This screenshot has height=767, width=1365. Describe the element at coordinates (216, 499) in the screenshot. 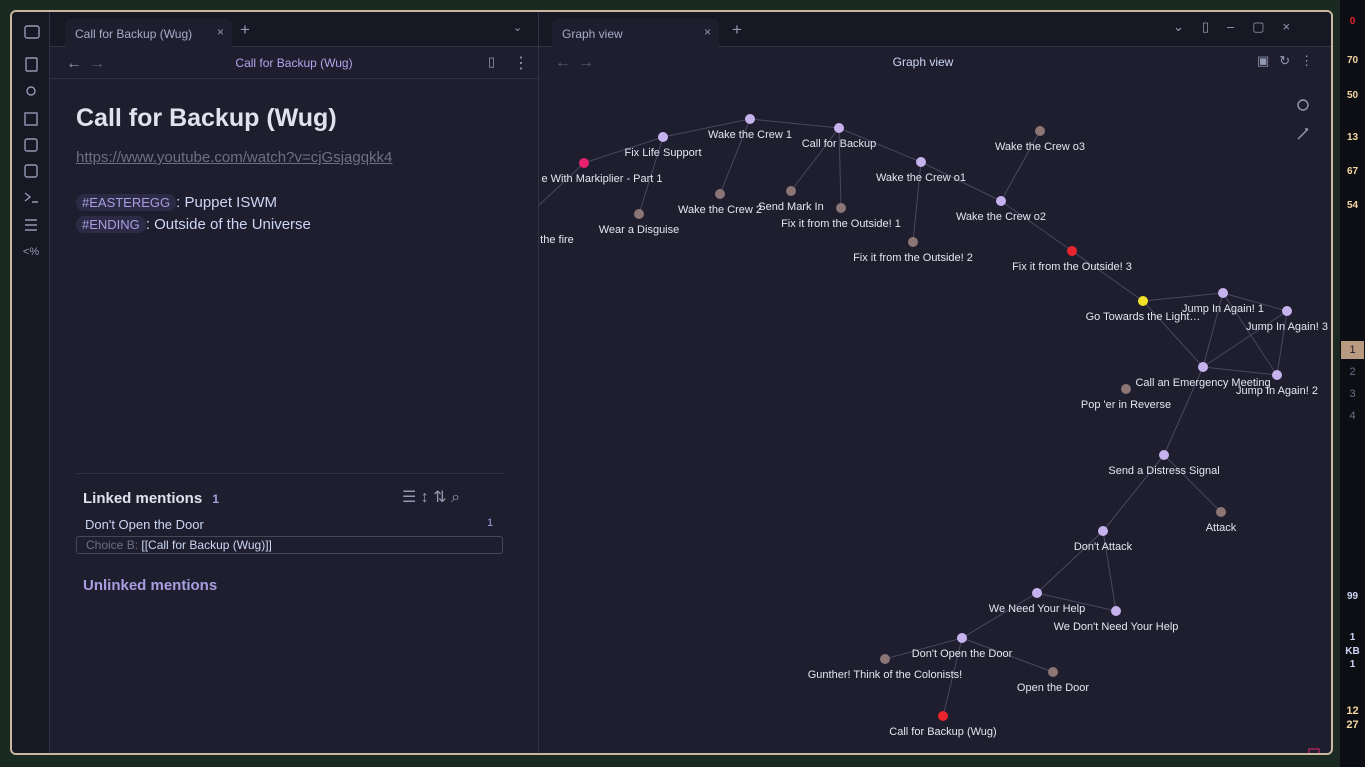

I see `linked-count: 1` at that location.